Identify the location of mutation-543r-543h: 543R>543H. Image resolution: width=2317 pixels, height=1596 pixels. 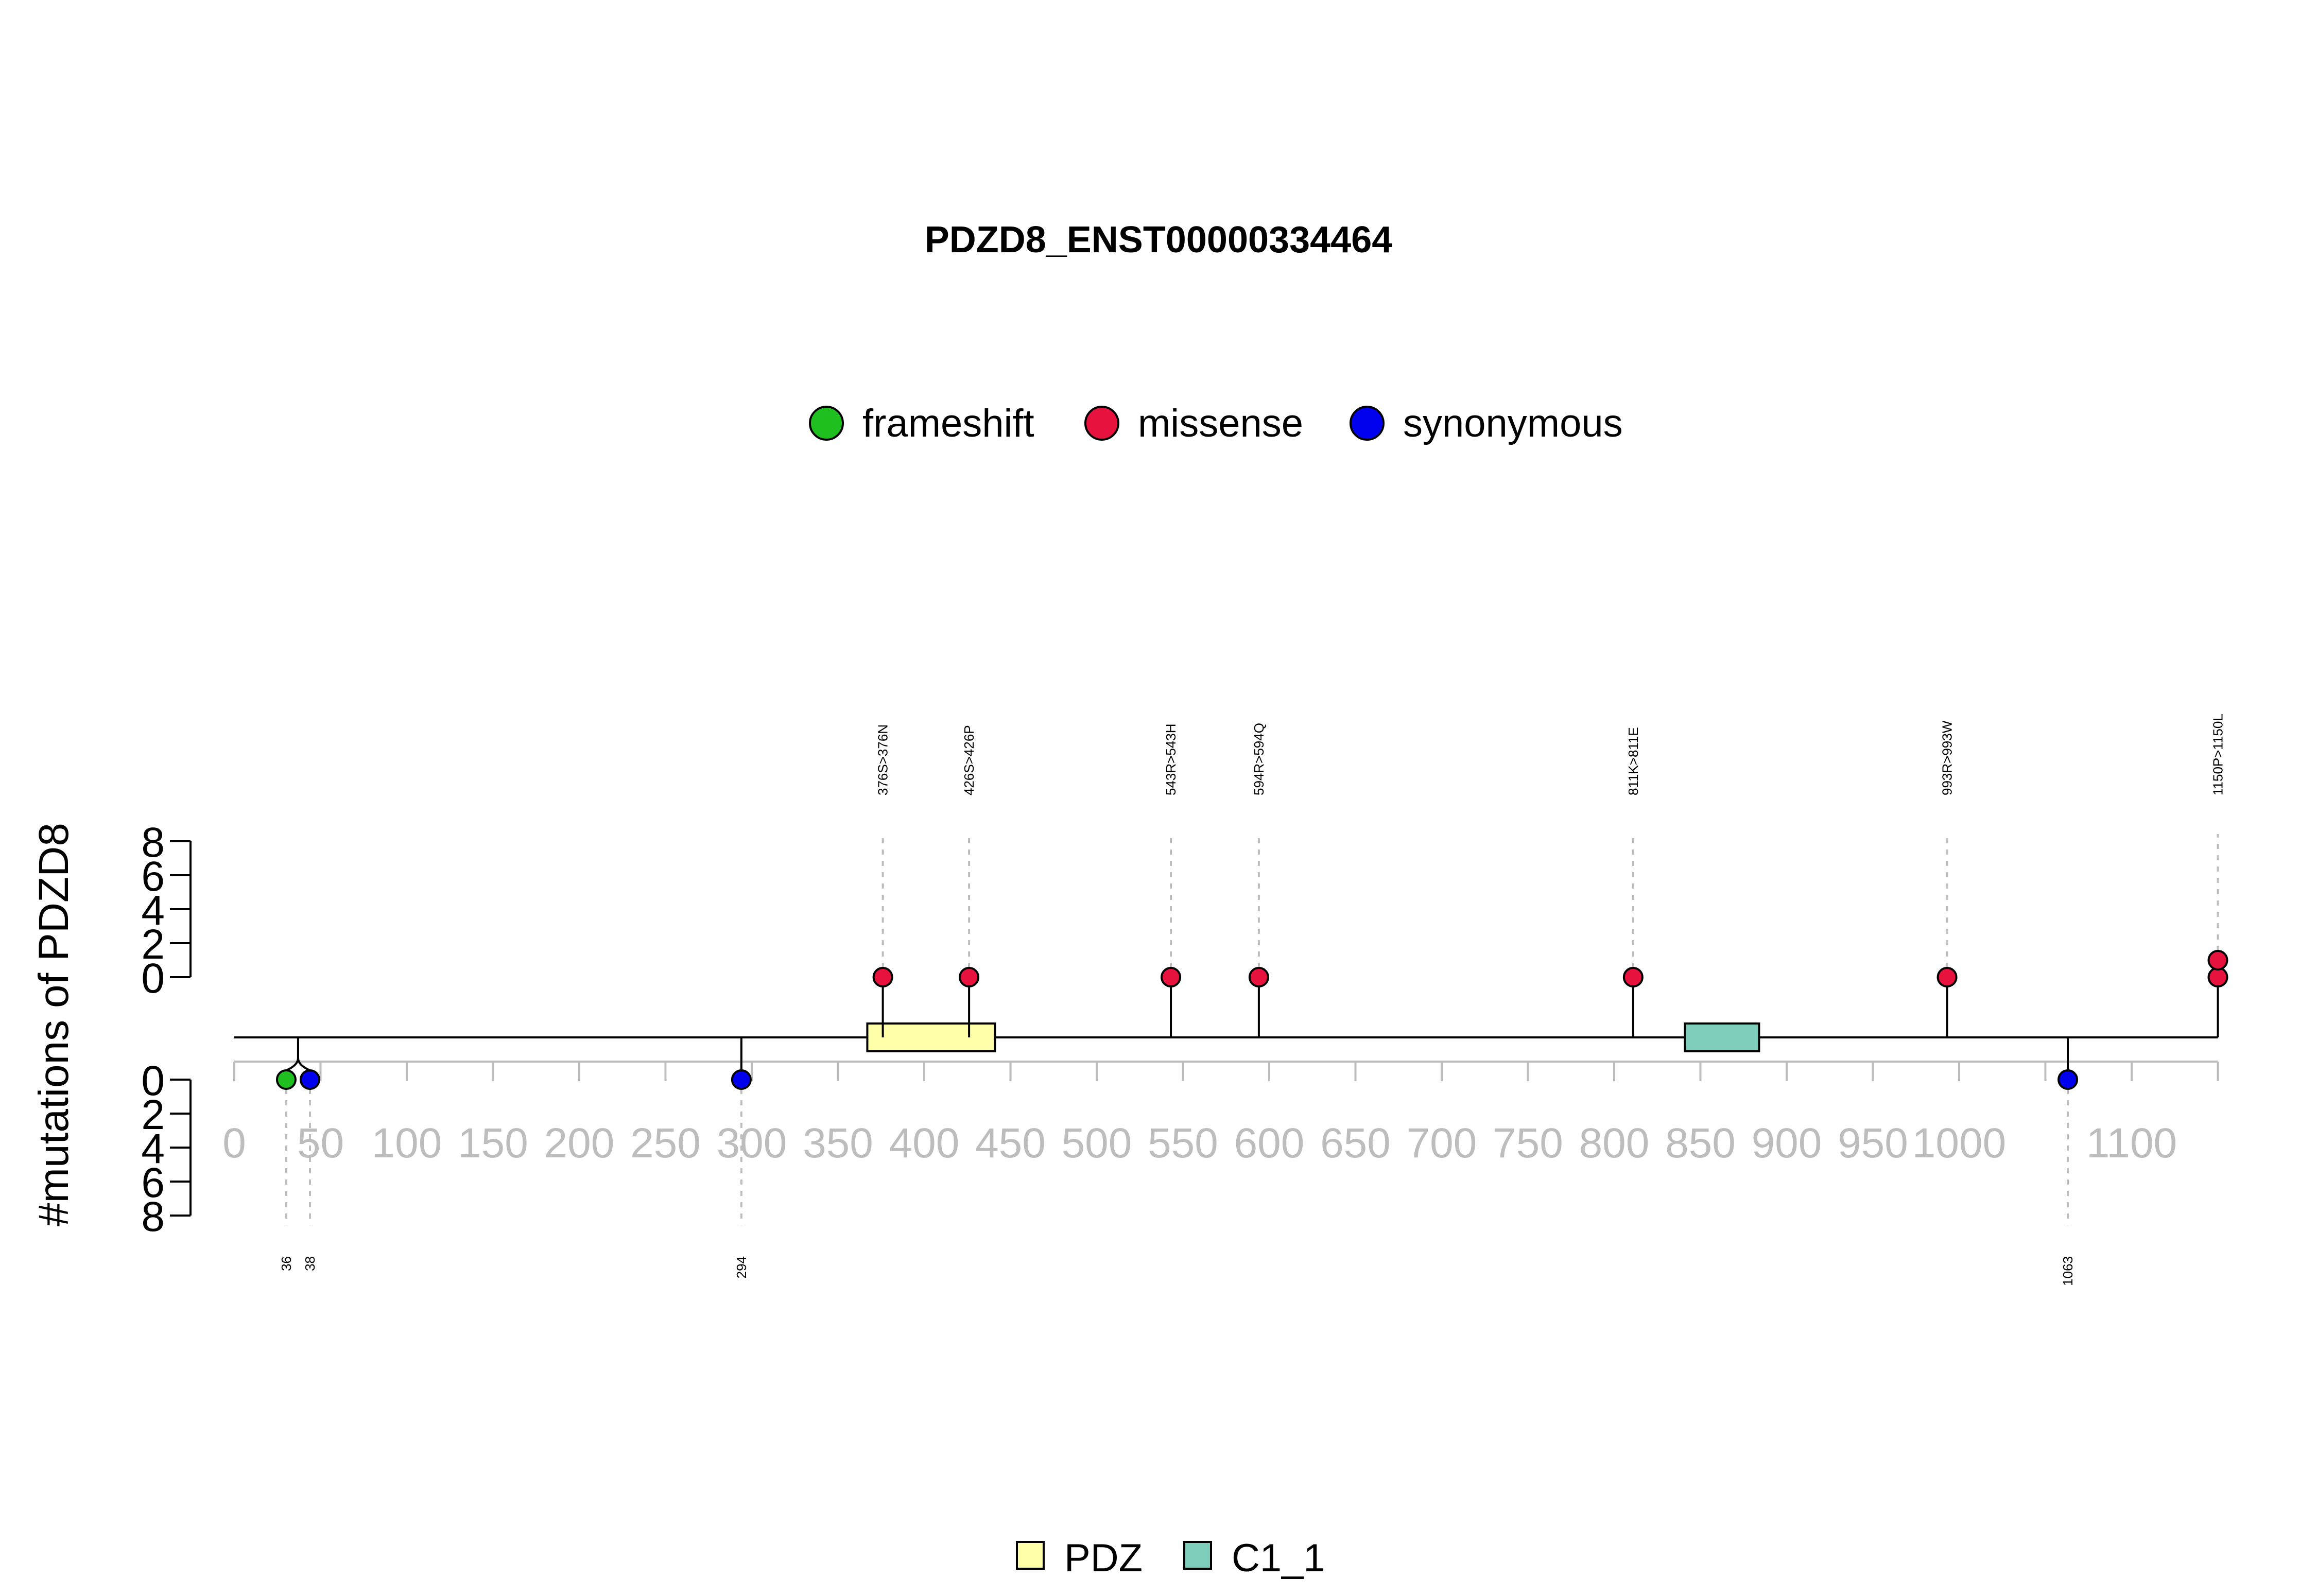
(1171, 880).